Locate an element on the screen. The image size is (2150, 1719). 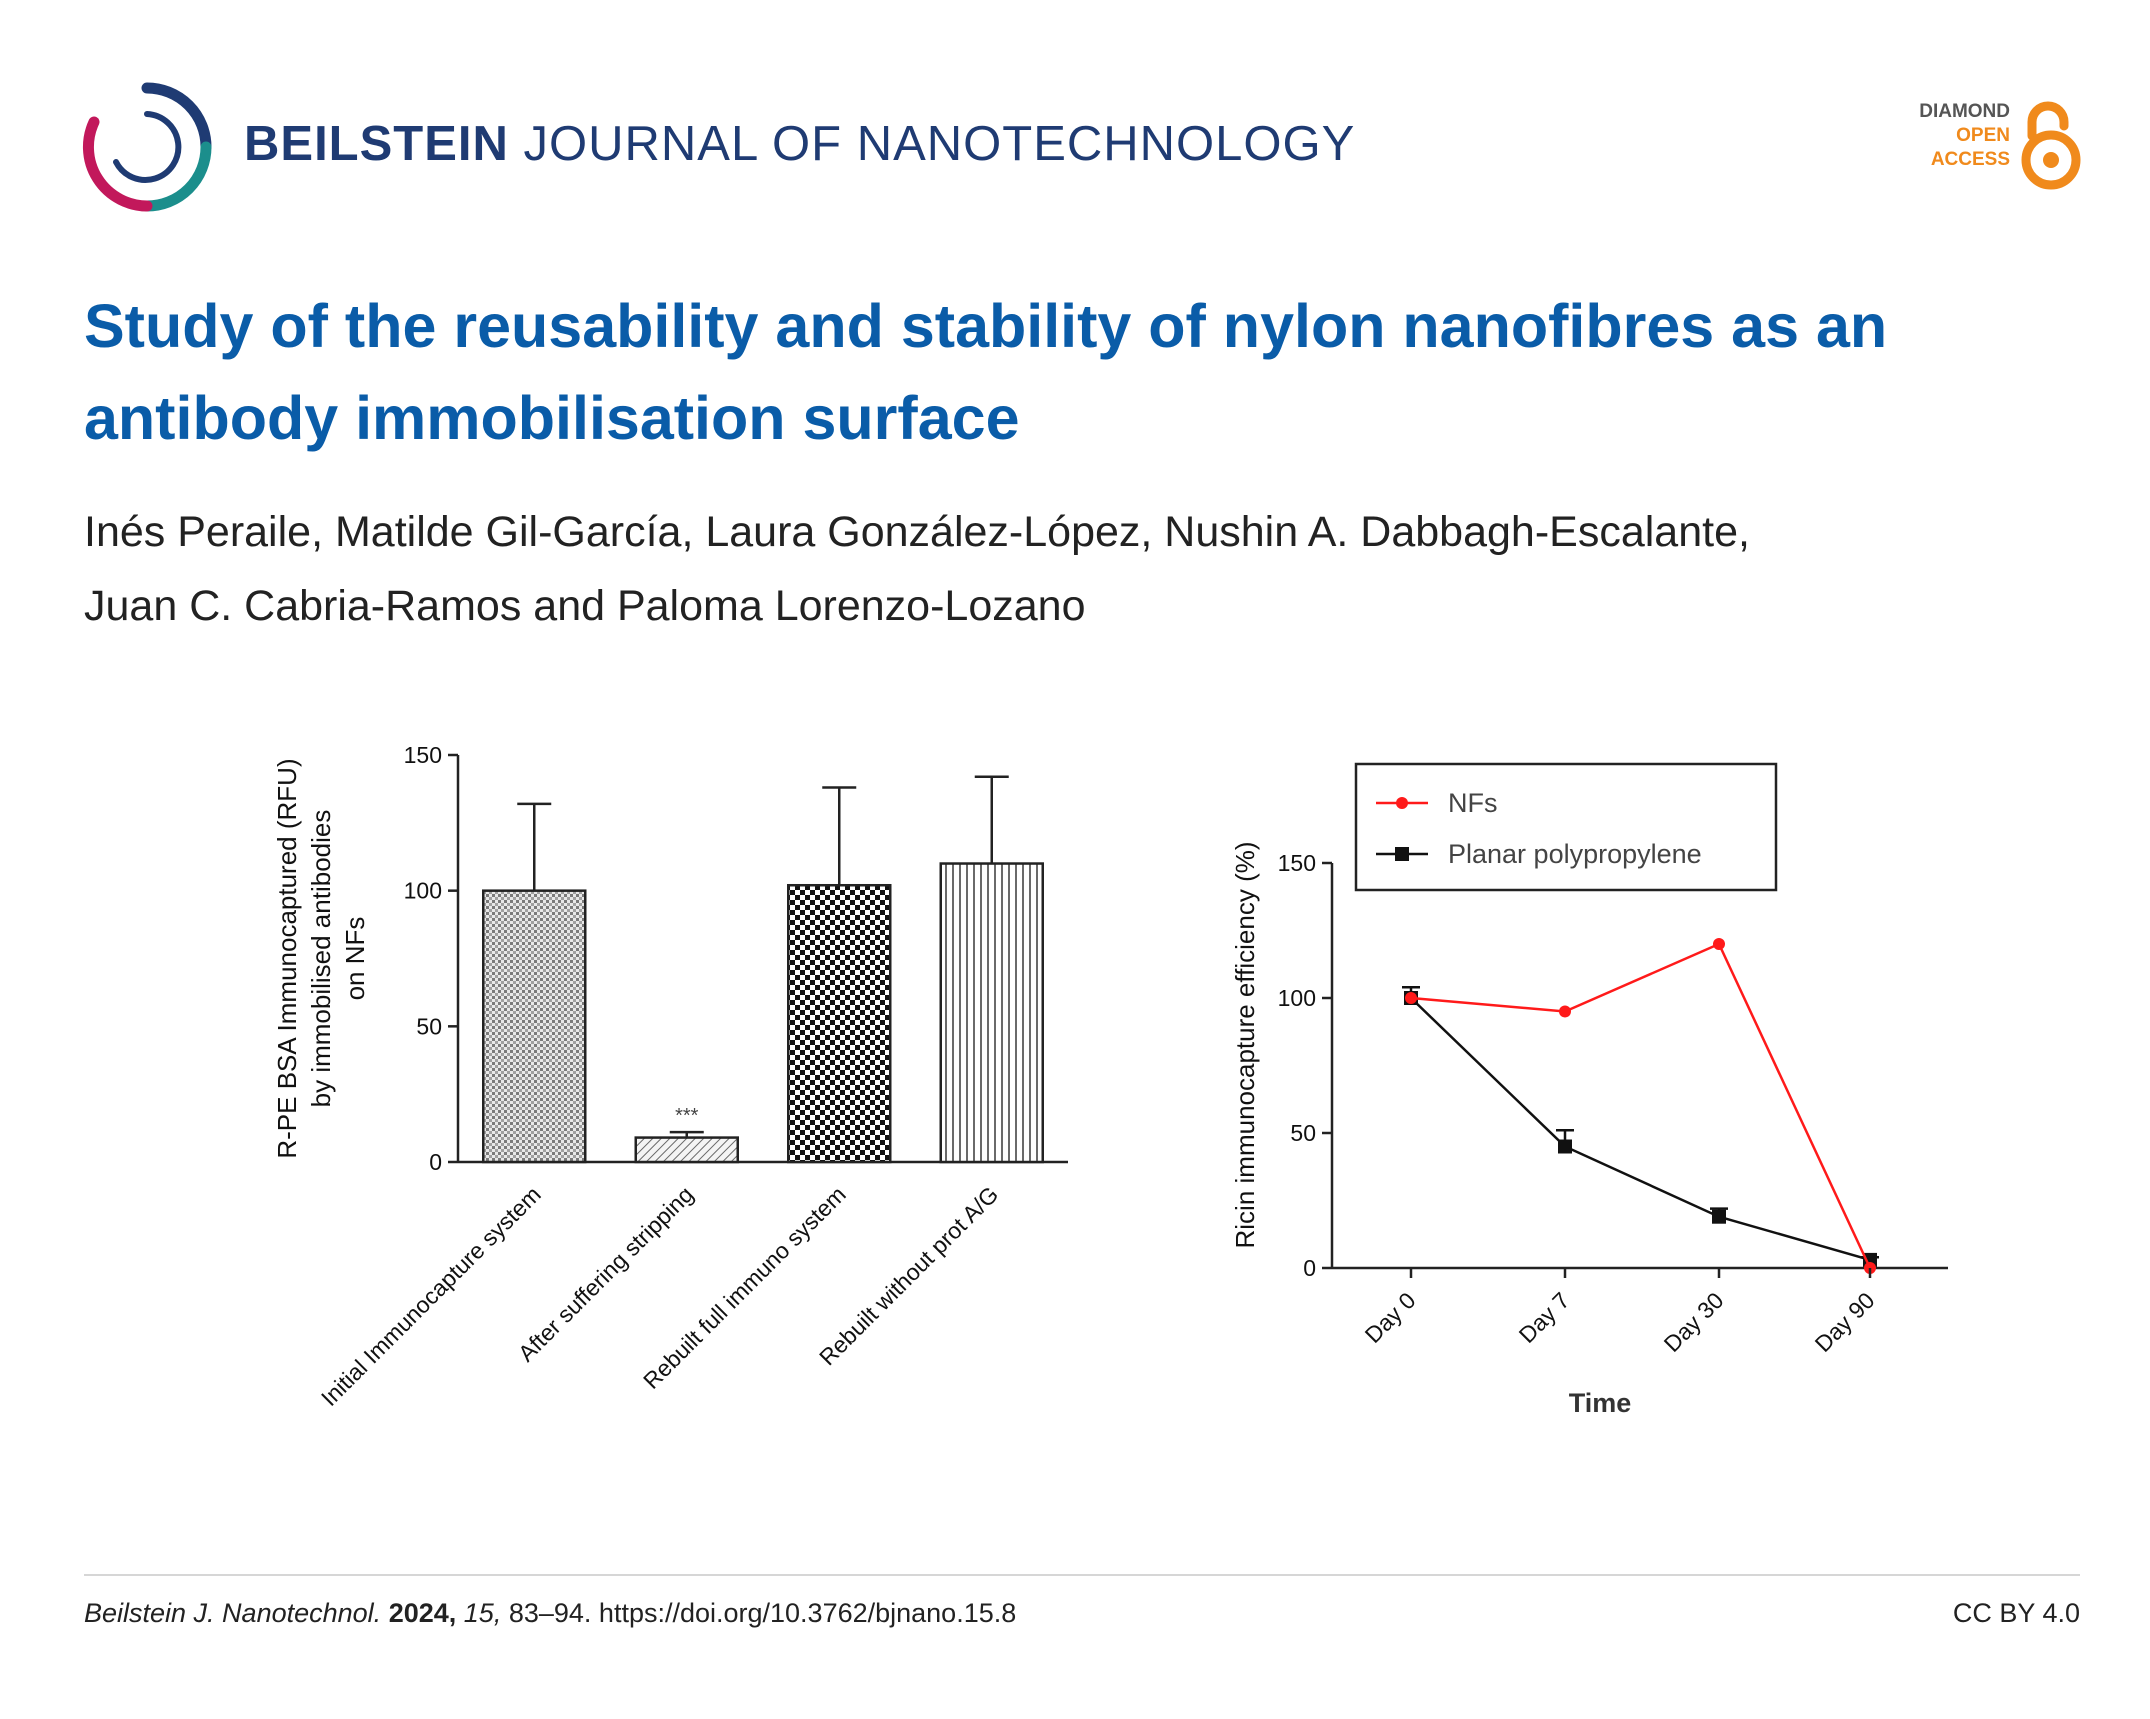
bar-chart-category-label: Rebuilt without prot A/G is located at coordinates (908, 1275).